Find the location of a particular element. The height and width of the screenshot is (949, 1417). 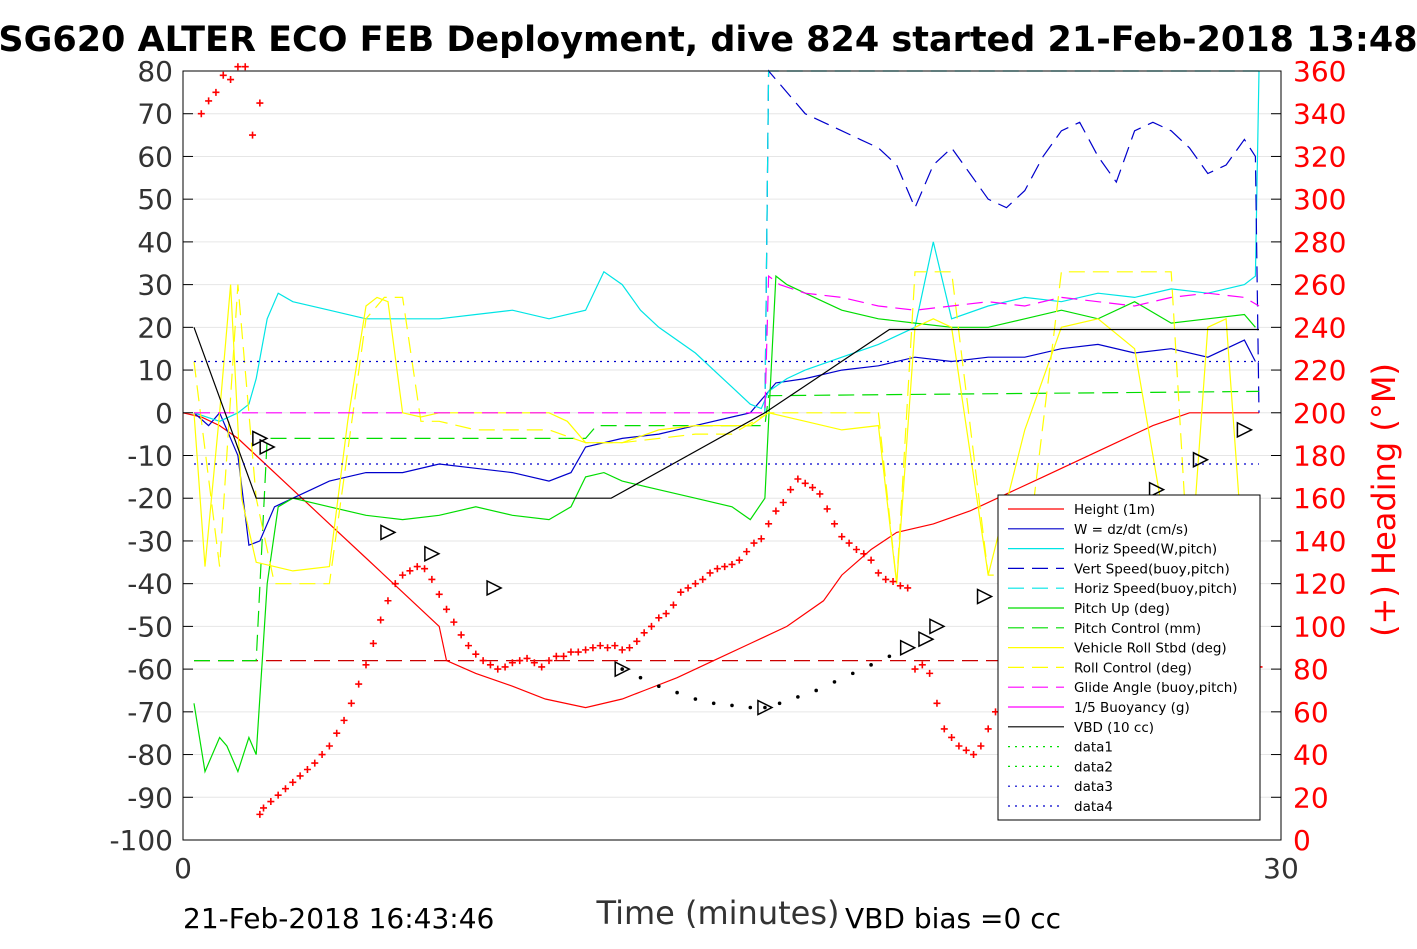

y-tick-label: 10 is located at coordinates (155, 370).